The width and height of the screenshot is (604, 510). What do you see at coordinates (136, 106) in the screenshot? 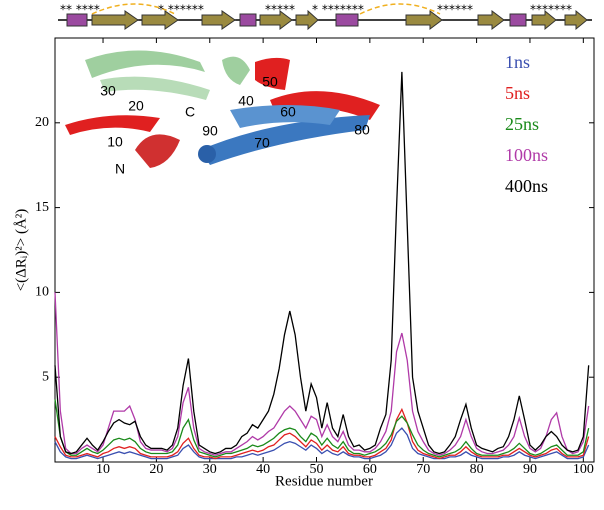
I see `inset-label: 20` at bounding box center [136, 106].